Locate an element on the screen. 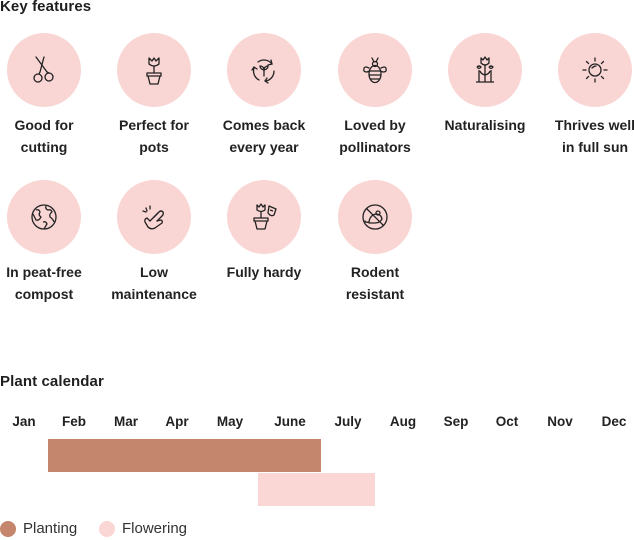  hand-sparkle-icon is located at coordinates (153, 217).